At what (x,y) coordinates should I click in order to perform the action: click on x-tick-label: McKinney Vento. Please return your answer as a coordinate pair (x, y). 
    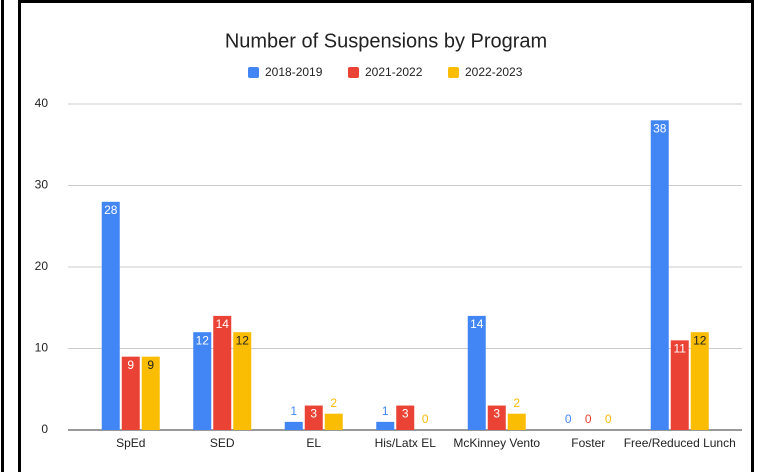
    Looking at the image, I should click on (496, 443).